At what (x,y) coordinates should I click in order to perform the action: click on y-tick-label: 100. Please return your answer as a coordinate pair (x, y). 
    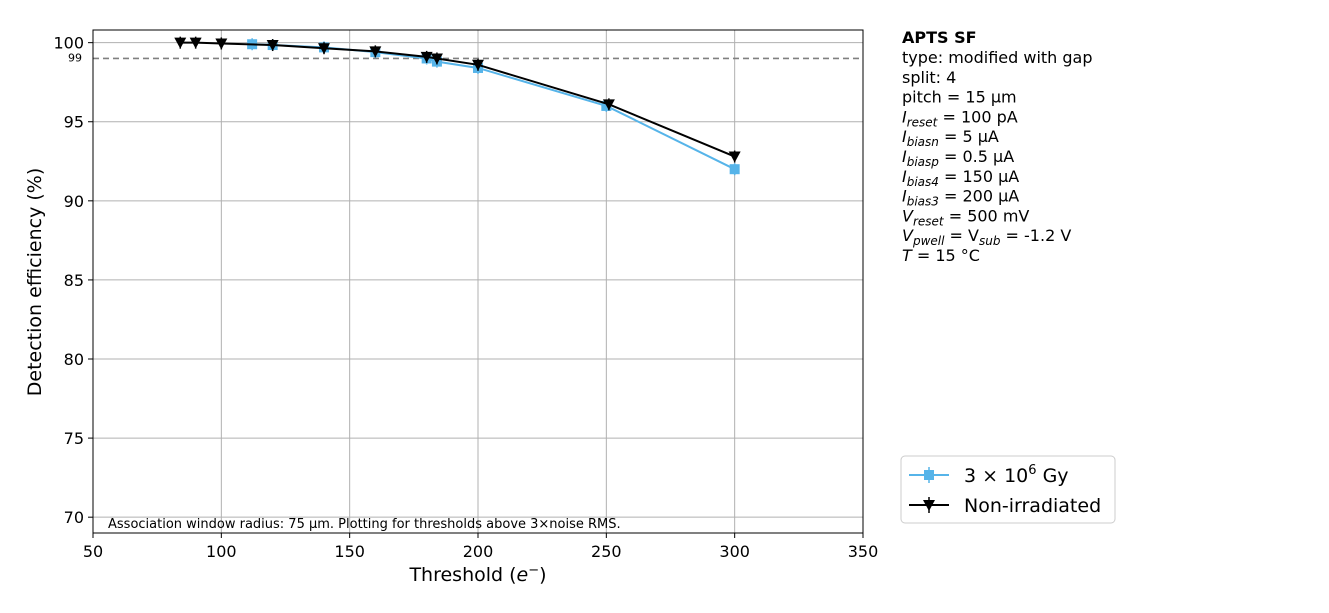
    Looking at the image, I should click on (68, 43).